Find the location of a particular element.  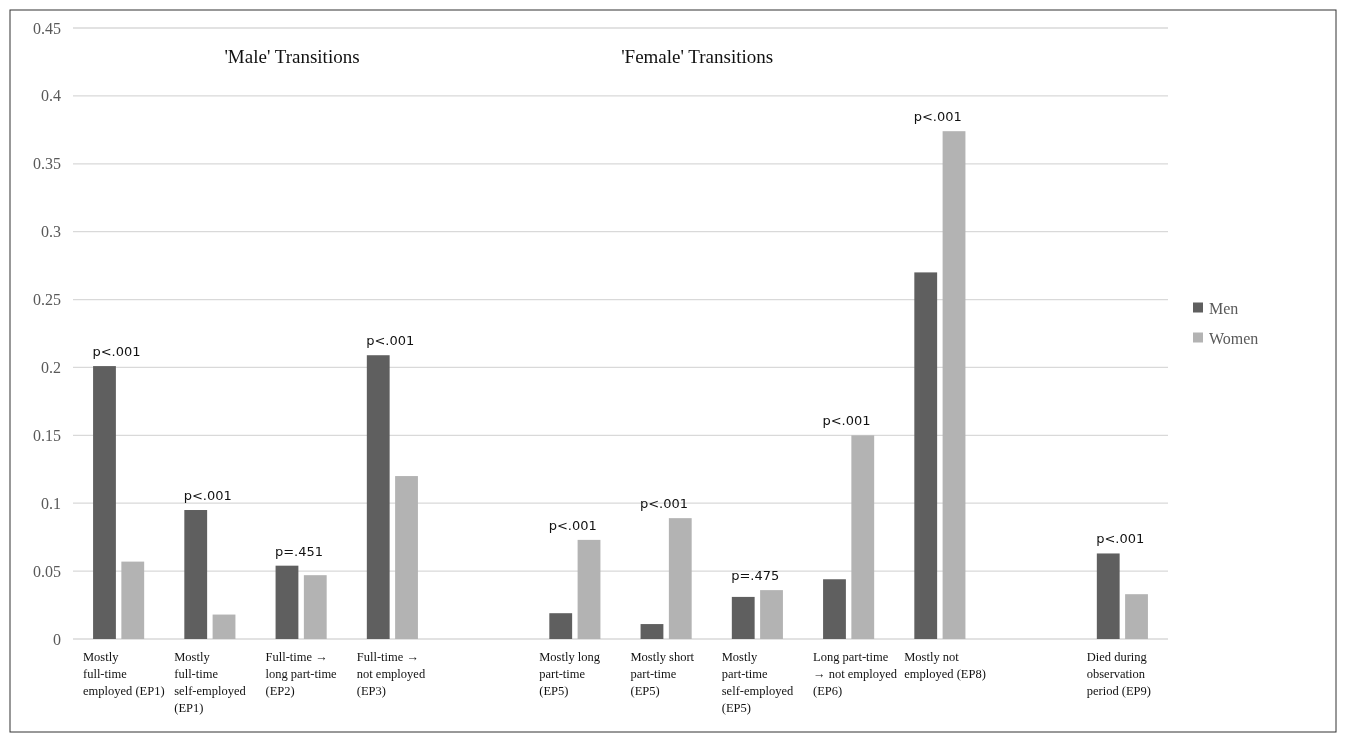

x-tick-label: Died during observation period (EP9) is located at coordinates (1118, 674).